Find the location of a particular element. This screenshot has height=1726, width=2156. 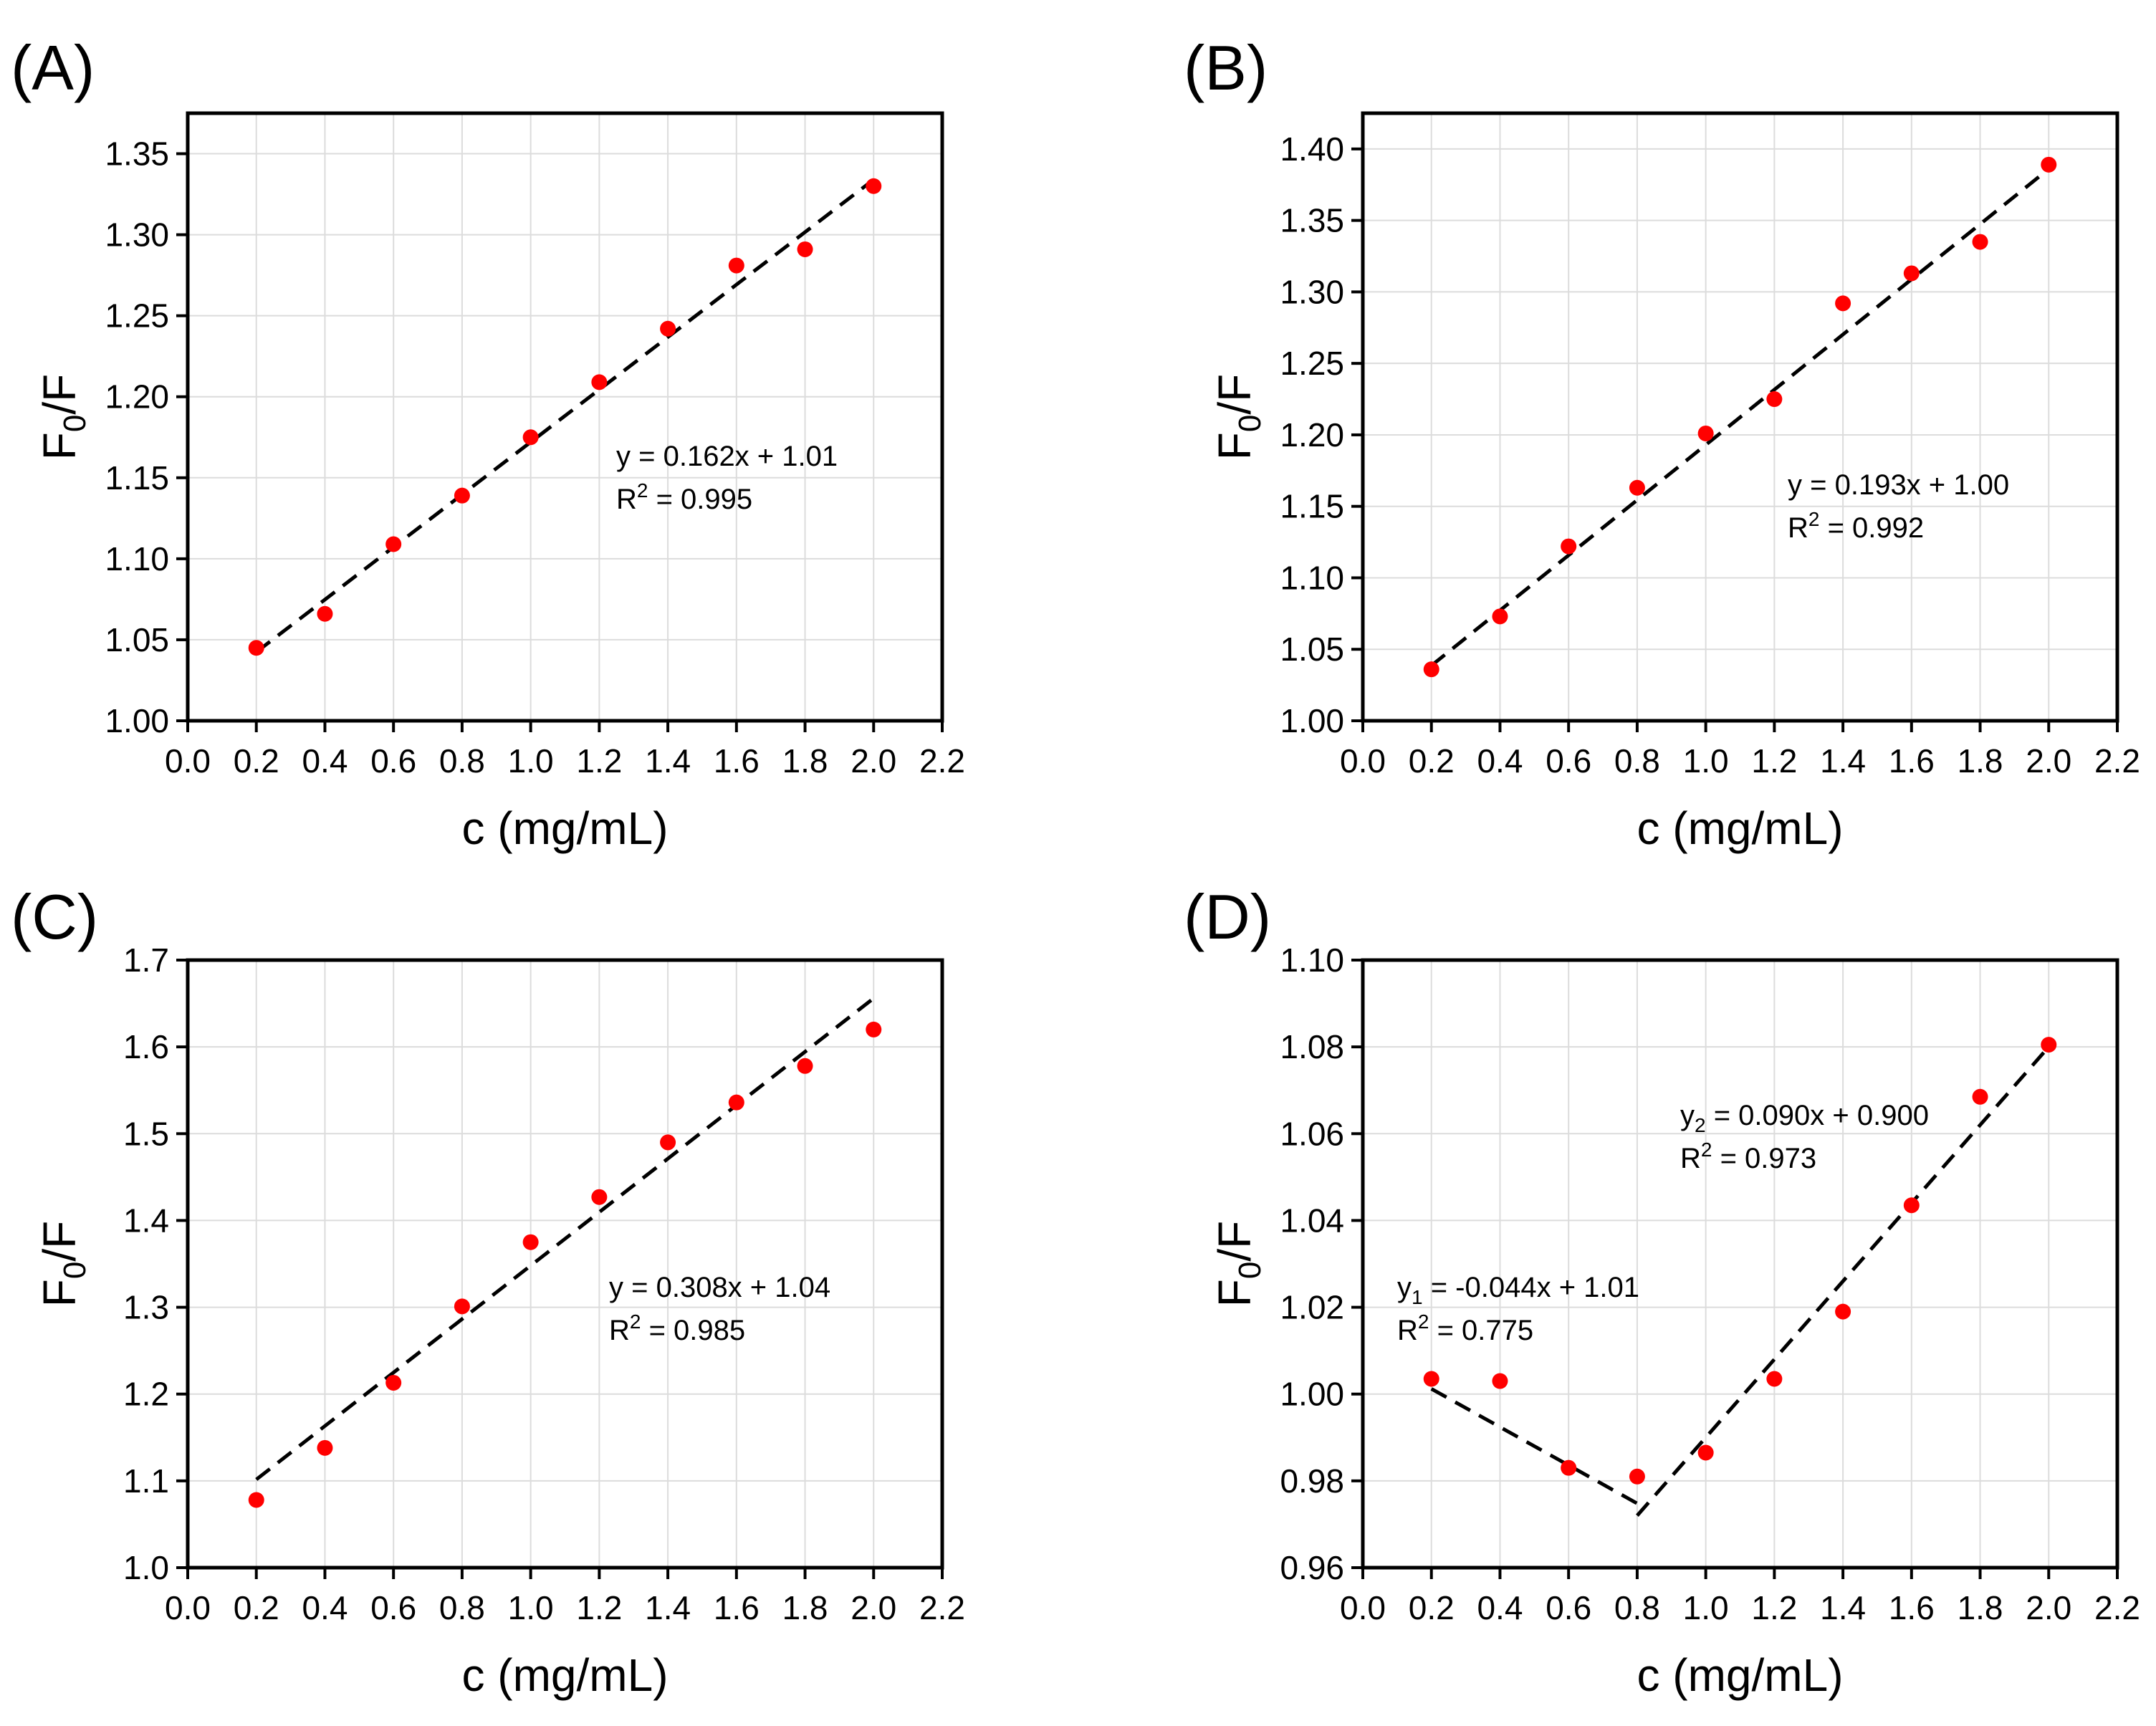

fit-equation-1: y1 = -0.044x + 1.01 is located at coordinates (1518, 1290).